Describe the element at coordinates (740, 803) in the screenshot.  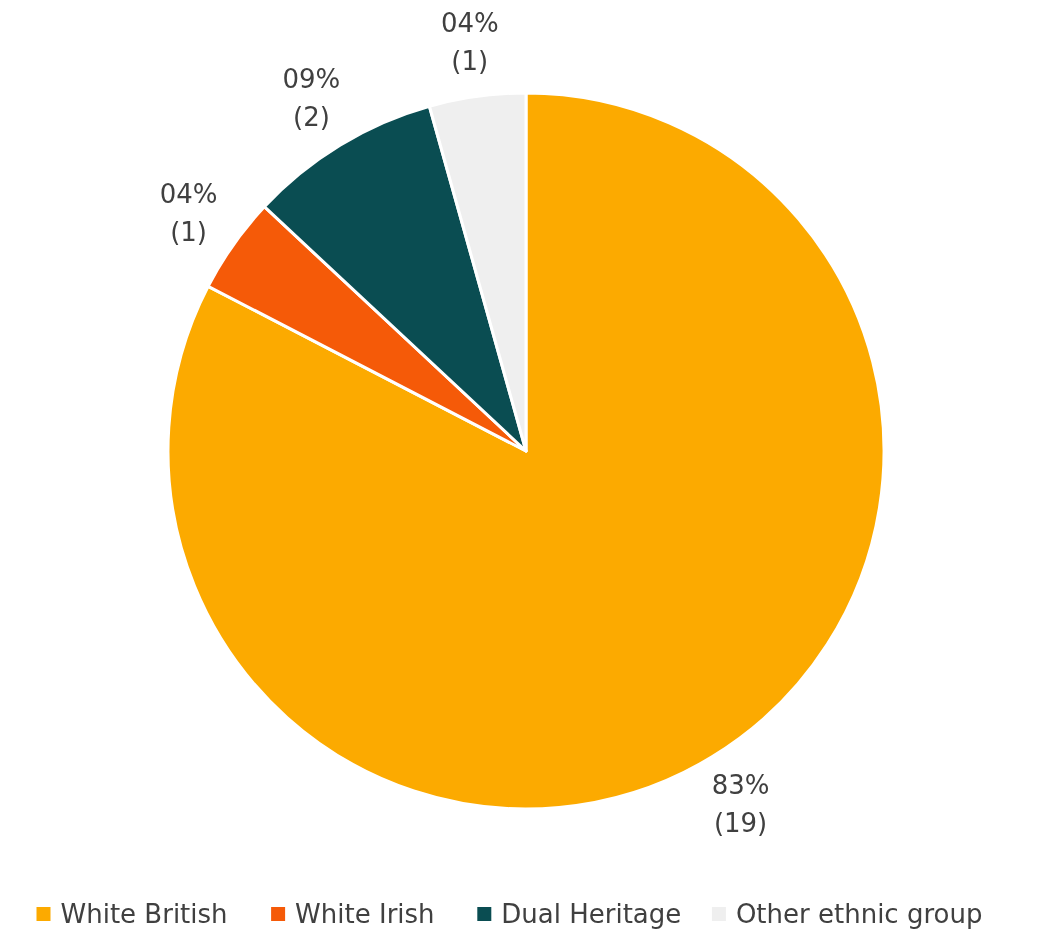
I see `data-label: 83% (19)` at that location.